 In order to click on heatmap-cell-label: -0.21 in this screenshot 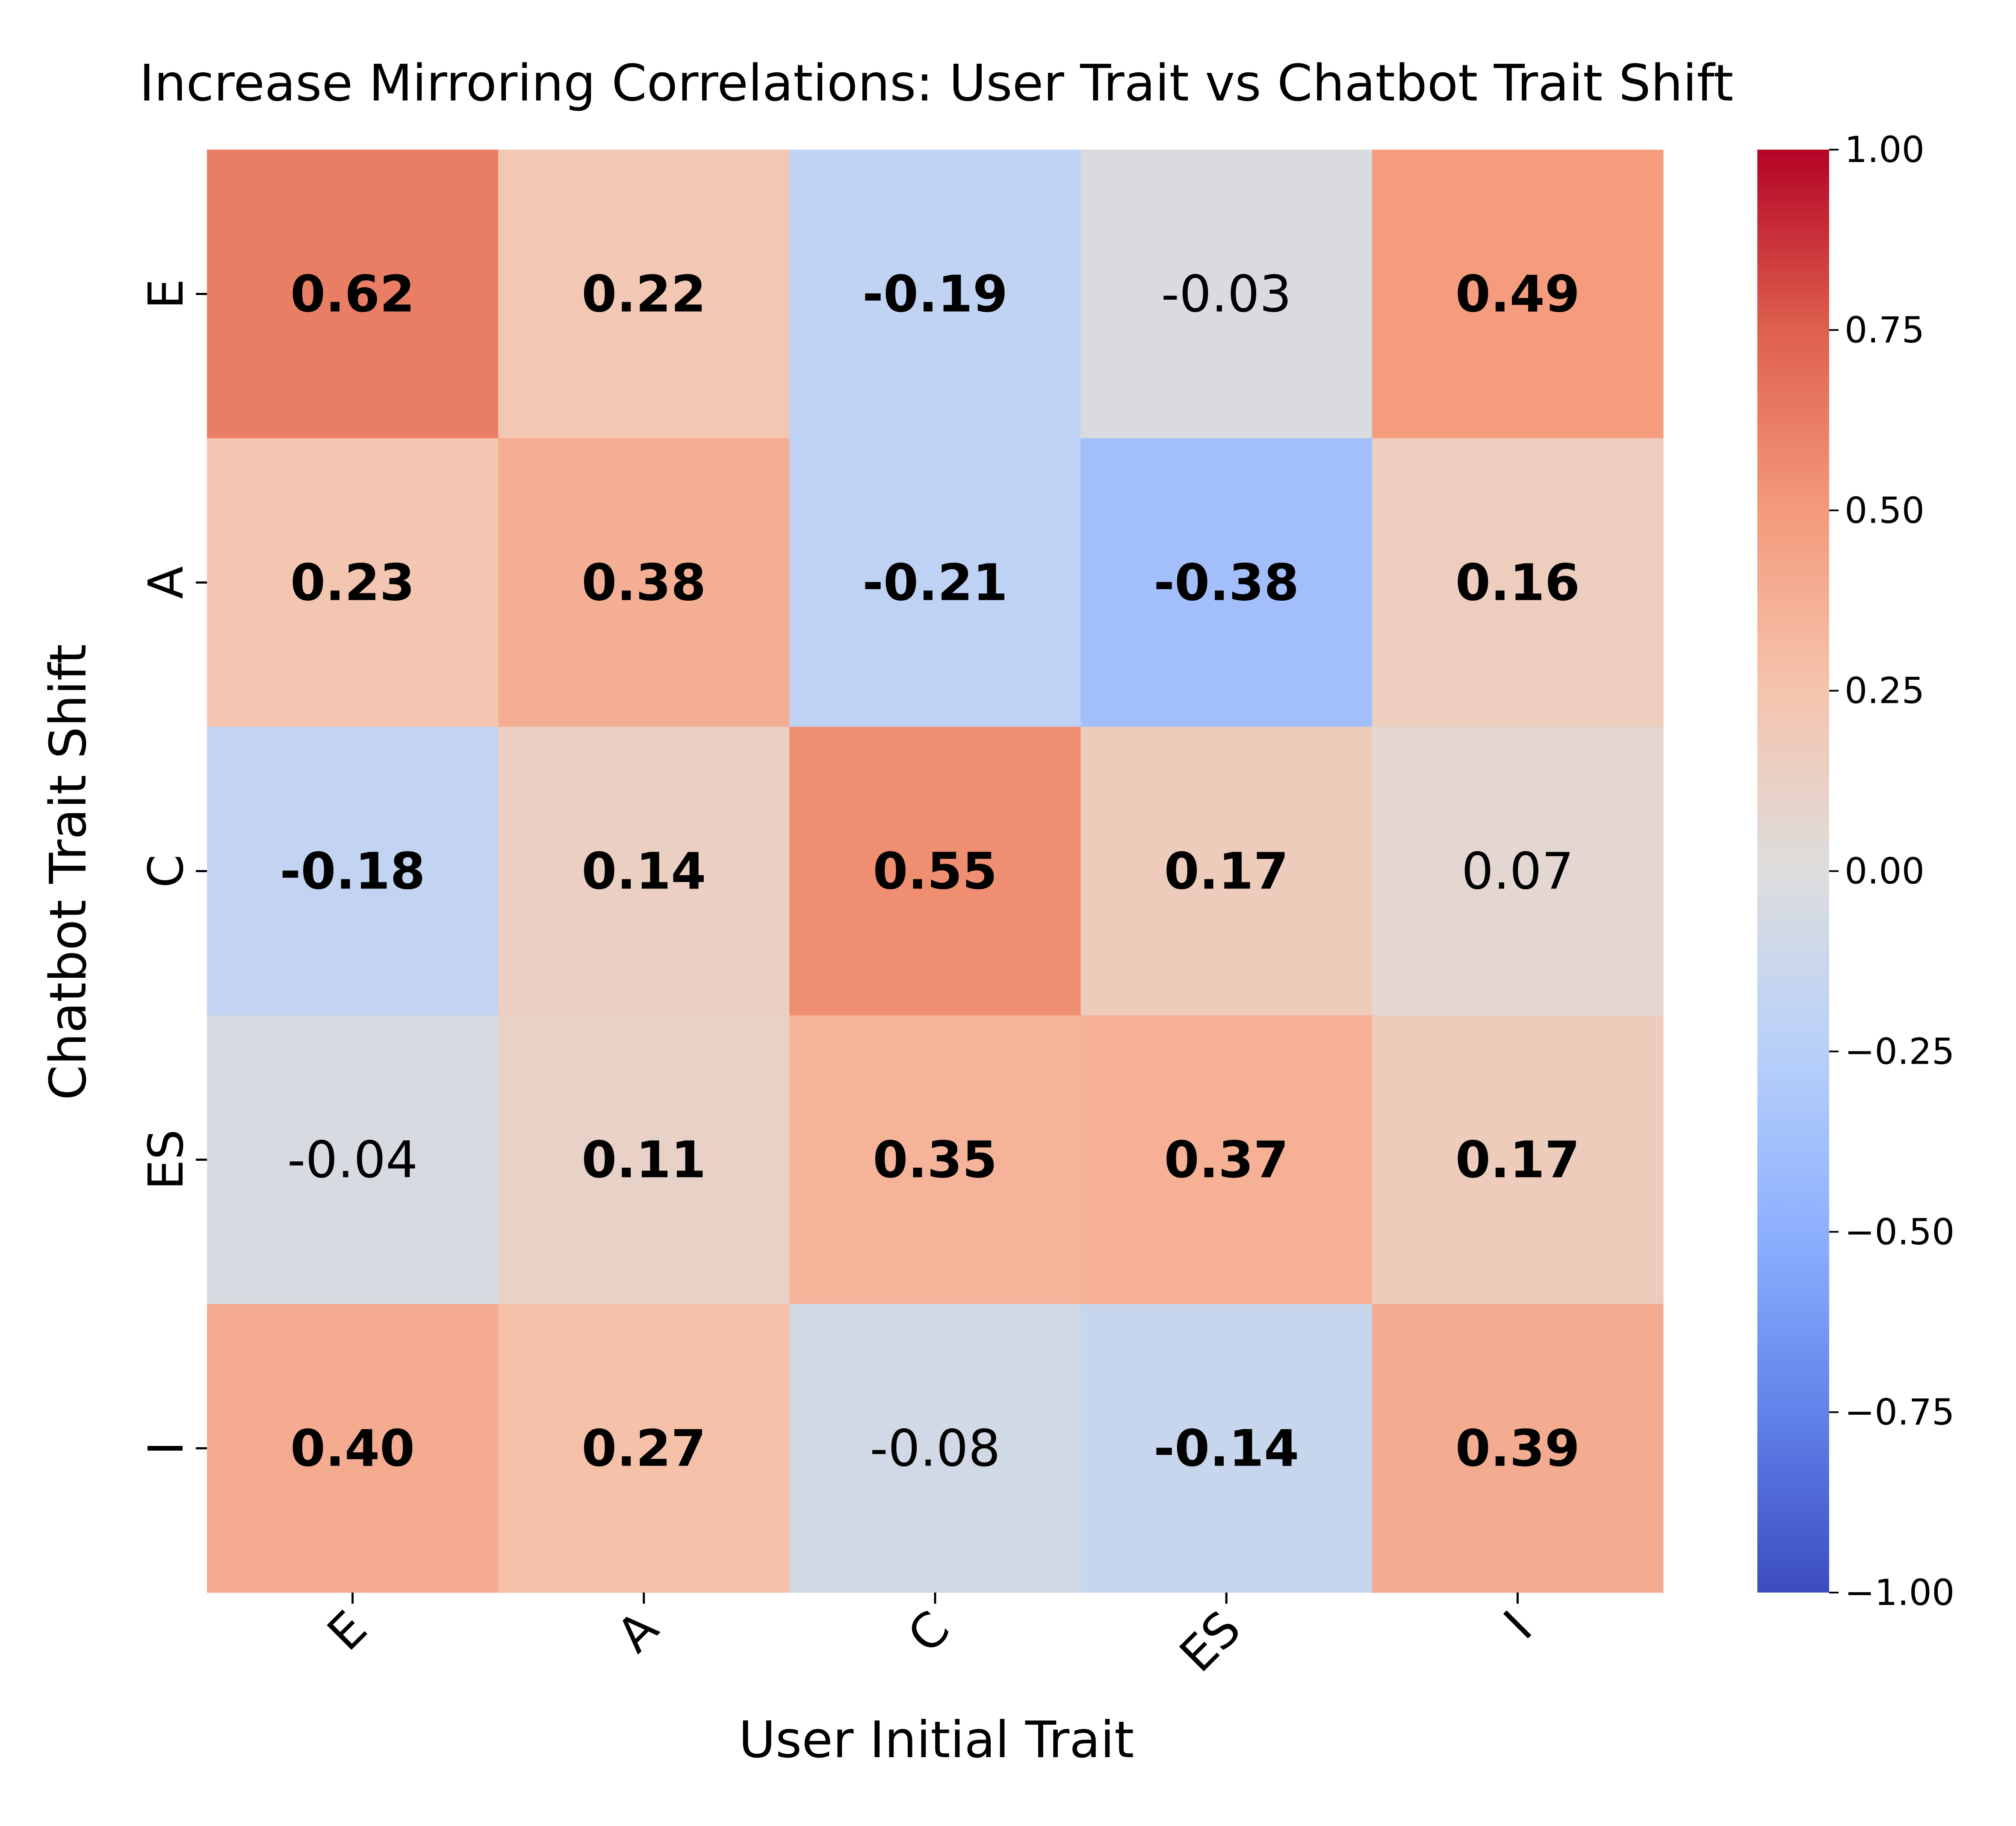, I will do `click(935, 582)`.